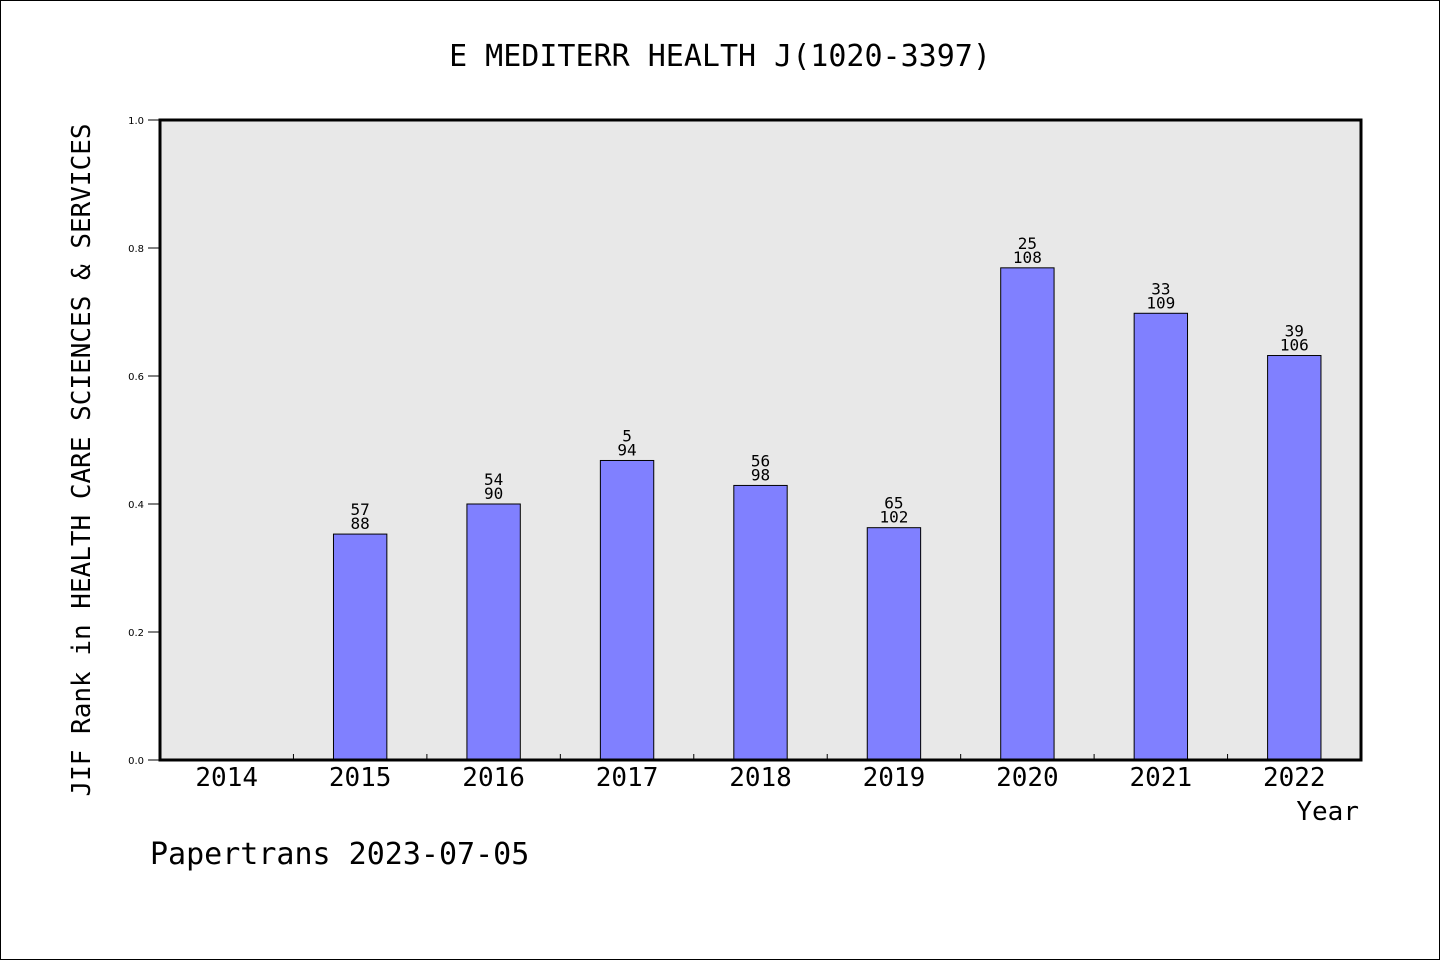  Describe the element at coordinates (360, 647) in the screenshot. I see `bar-2015` at that location.